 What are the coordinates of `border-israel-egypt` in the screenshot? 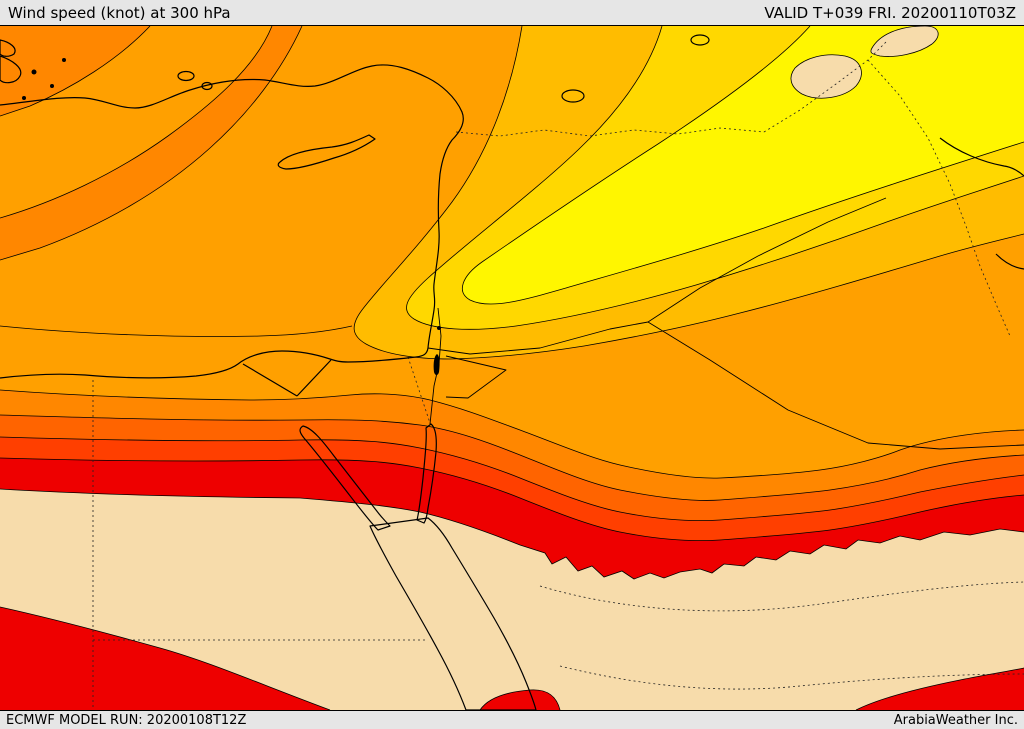 It's located at (419, 390).